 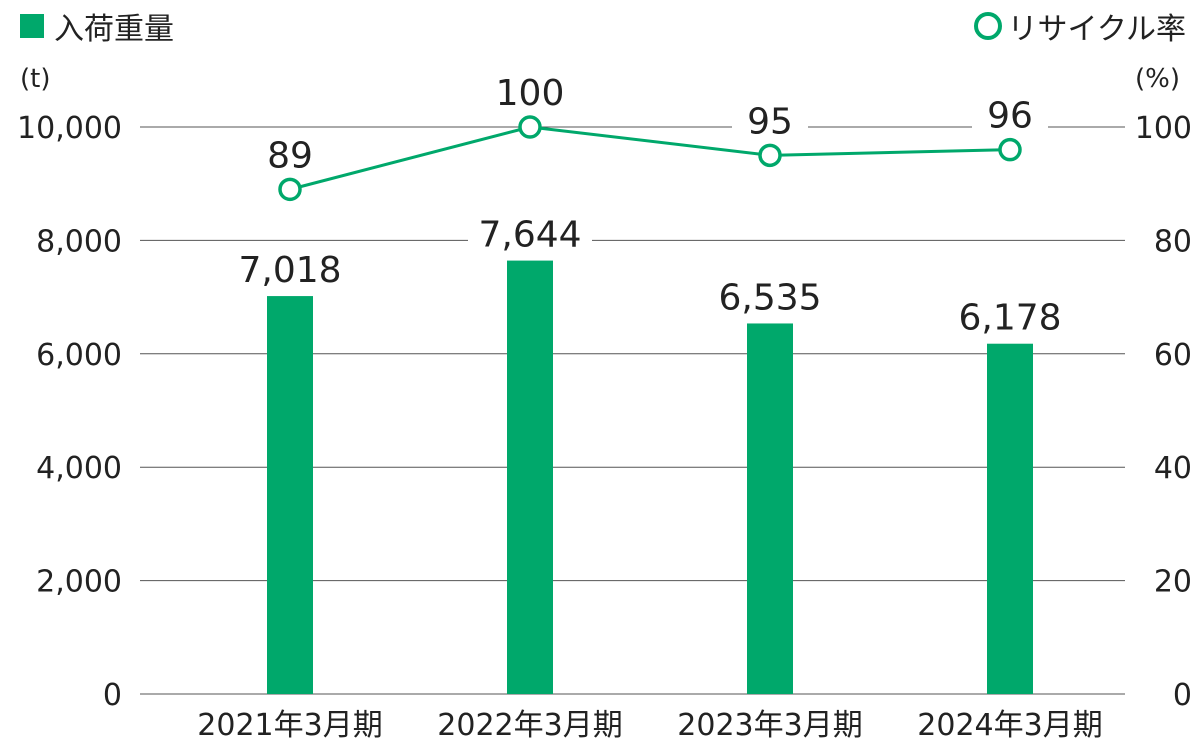 I want to click on line-data-label: 89, so click(x=290, y=155).